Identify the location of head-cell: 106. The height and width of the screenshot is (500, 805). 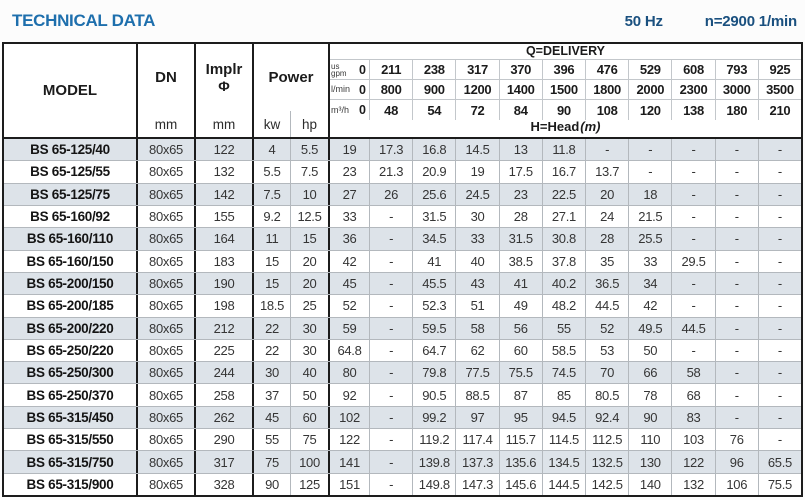
(737, 484).